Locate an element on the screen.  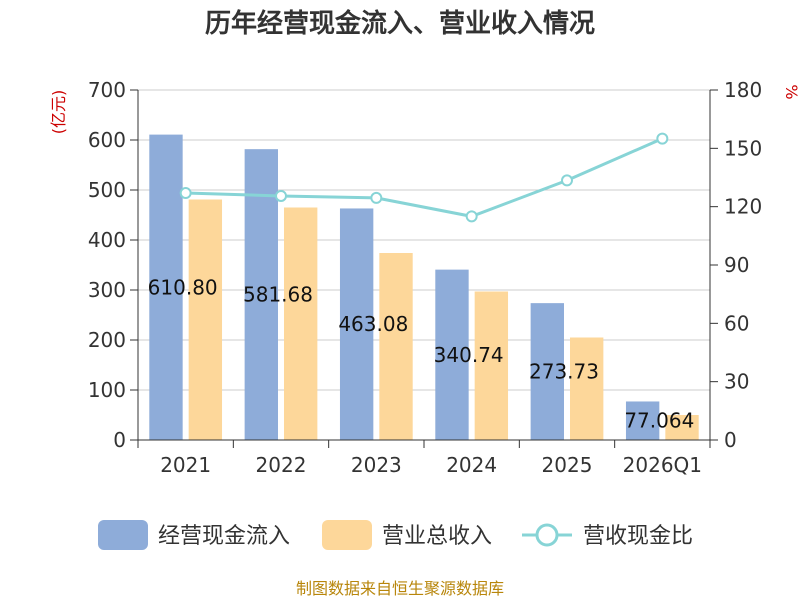
data-label-cash-inflow: 581.68 is located at coordinates (278, 295).